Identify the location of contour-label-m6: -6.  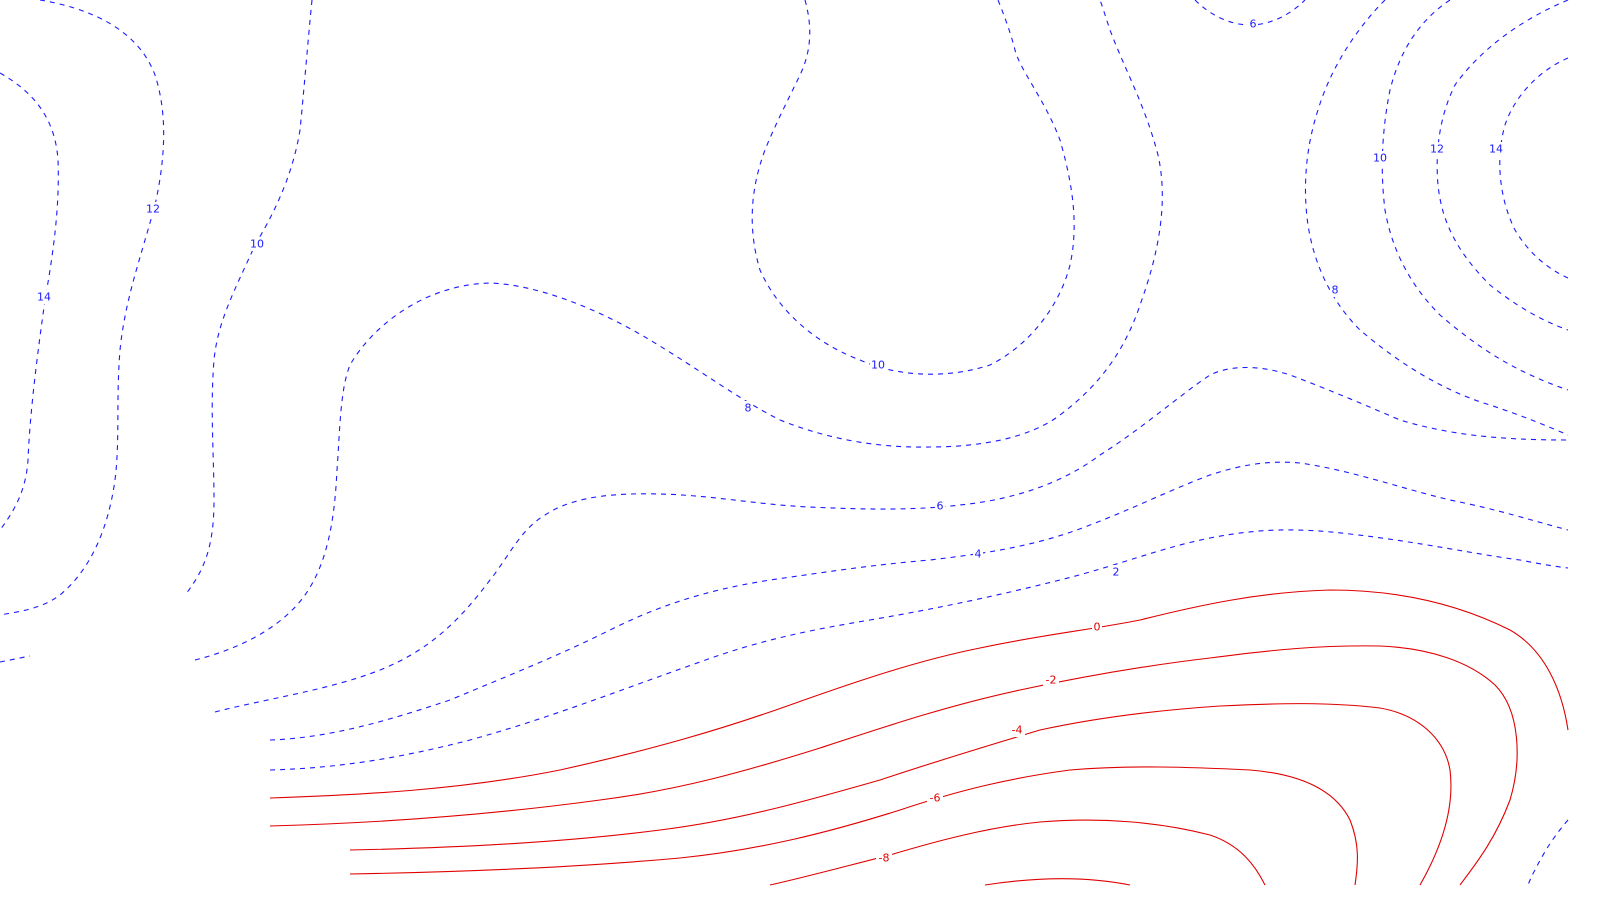
(935, 798).